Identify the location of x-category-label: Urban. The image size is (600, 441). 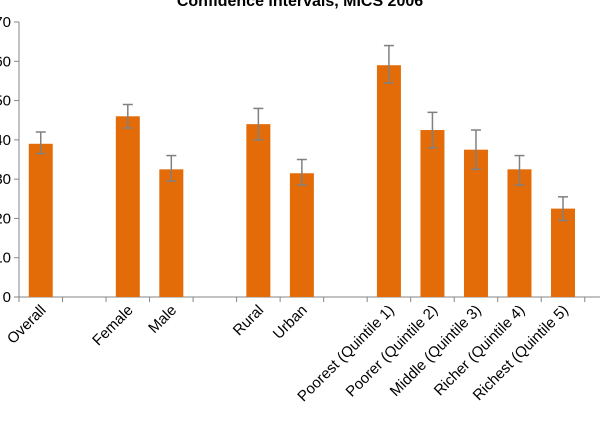
(290, 322).